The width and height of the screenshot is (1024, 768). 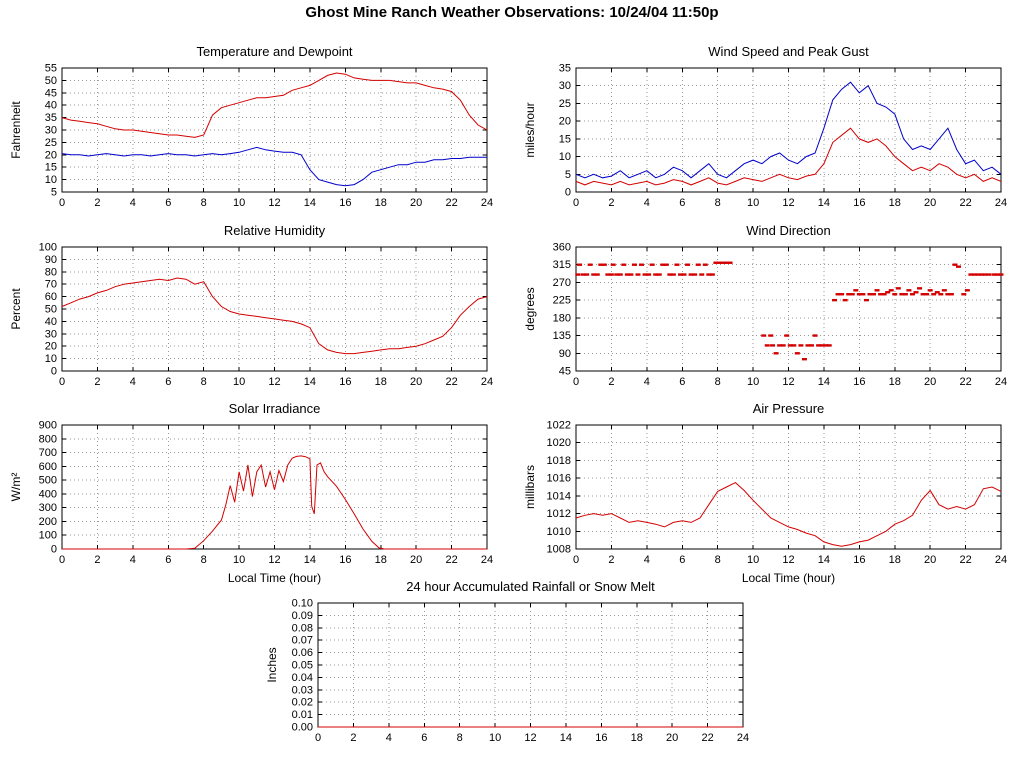 I want to click on svg-text: 300, so click(x=48, y=508).